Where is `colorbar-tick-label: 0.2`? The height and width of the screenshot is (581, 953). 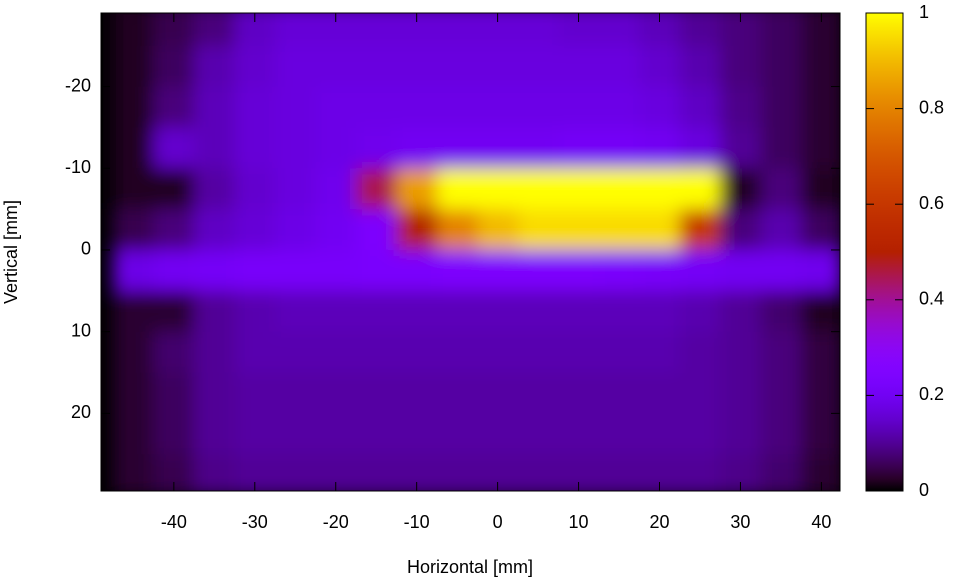
colorbar-tick-label: 0.2 is located at coordinates (931, 394).